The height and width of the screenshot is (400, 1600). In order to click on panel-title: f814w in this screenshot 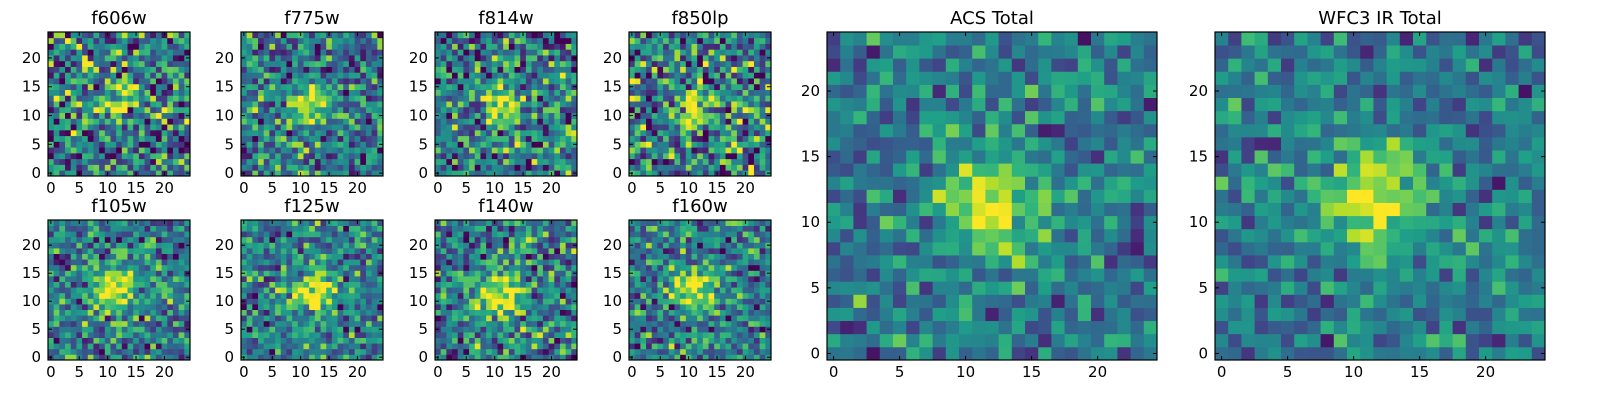, I will do `click(505, 18)`.